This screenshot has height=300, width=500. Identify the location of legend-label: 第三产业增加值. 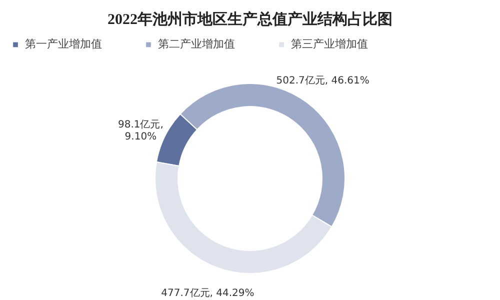
(329, 44).